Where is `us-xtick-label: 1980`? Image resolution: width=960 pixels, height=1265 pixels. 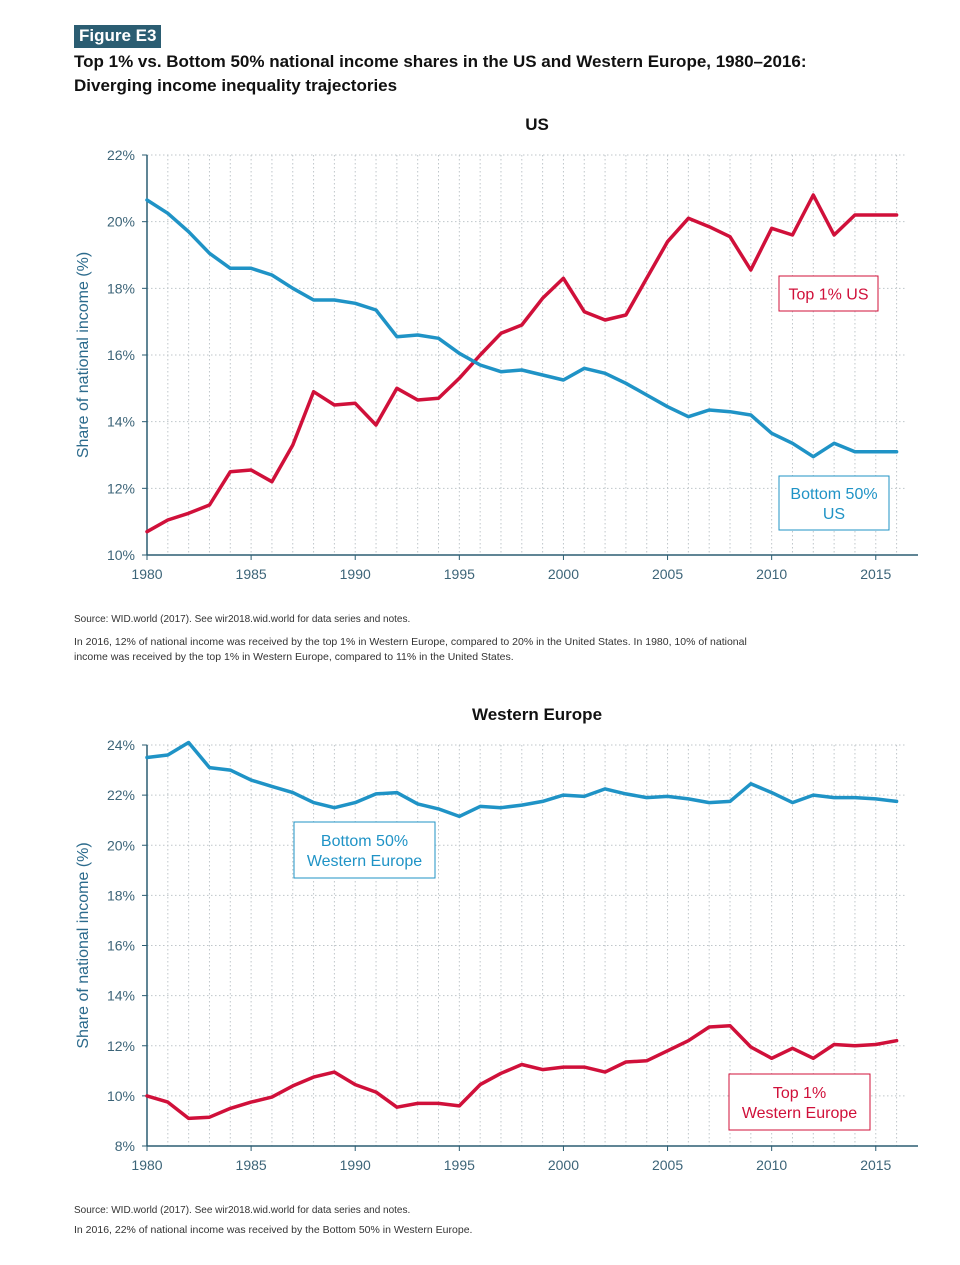
us-xtick-label: 1980 is located at coordinates (146, 574).